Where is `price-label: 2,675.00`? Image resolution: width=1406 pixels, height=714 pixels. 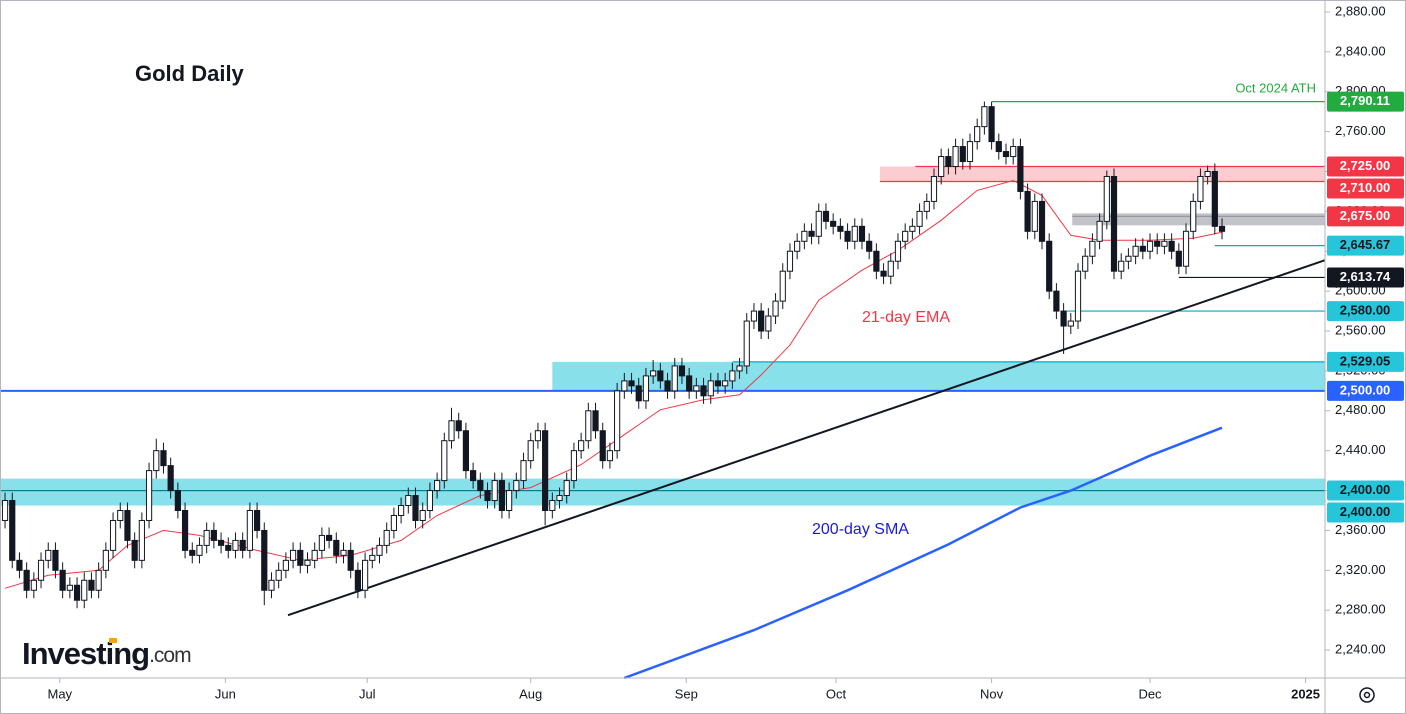
price-label: 2,675.00 is located at coordinates (1365, 215).